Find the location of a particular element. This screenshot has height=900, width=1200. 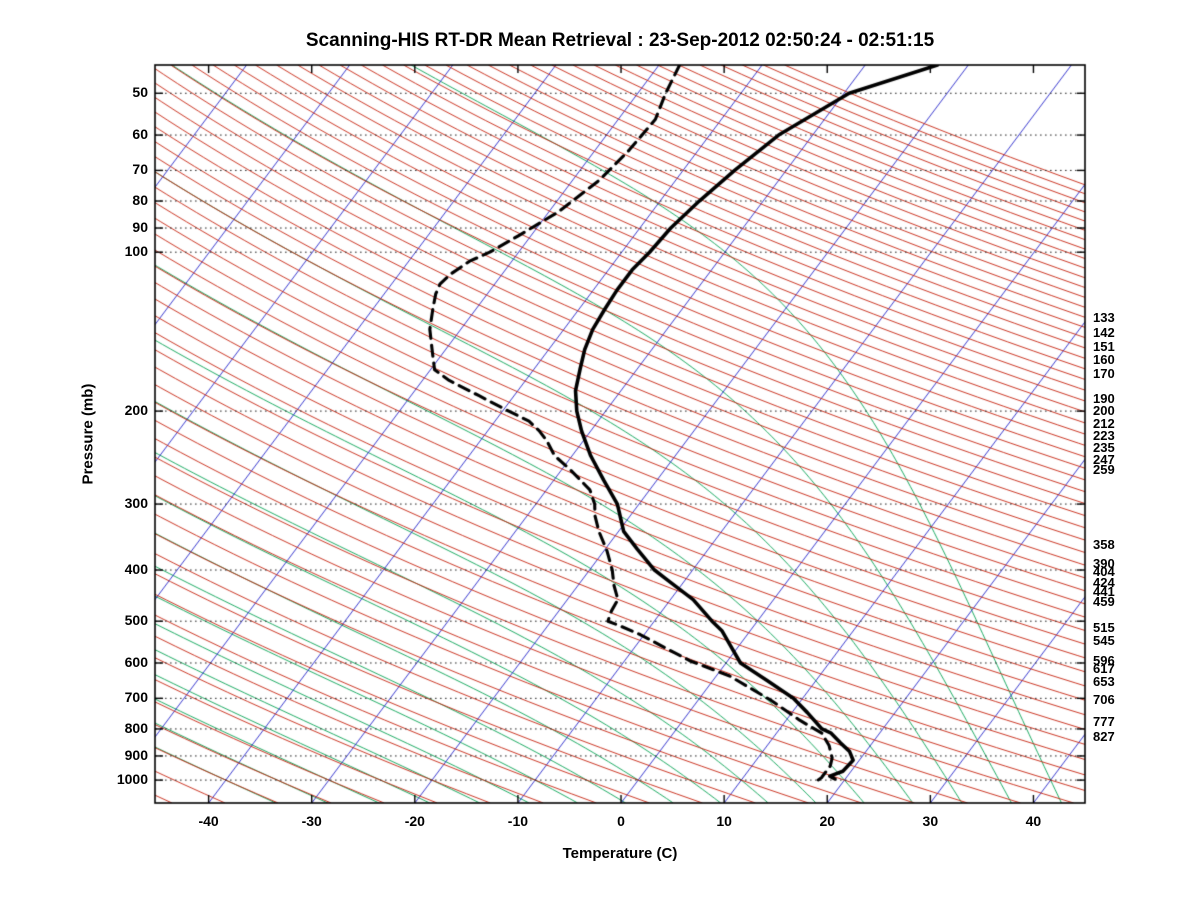

pressure-level-label: 390 is located at coordinates (1104, 564).